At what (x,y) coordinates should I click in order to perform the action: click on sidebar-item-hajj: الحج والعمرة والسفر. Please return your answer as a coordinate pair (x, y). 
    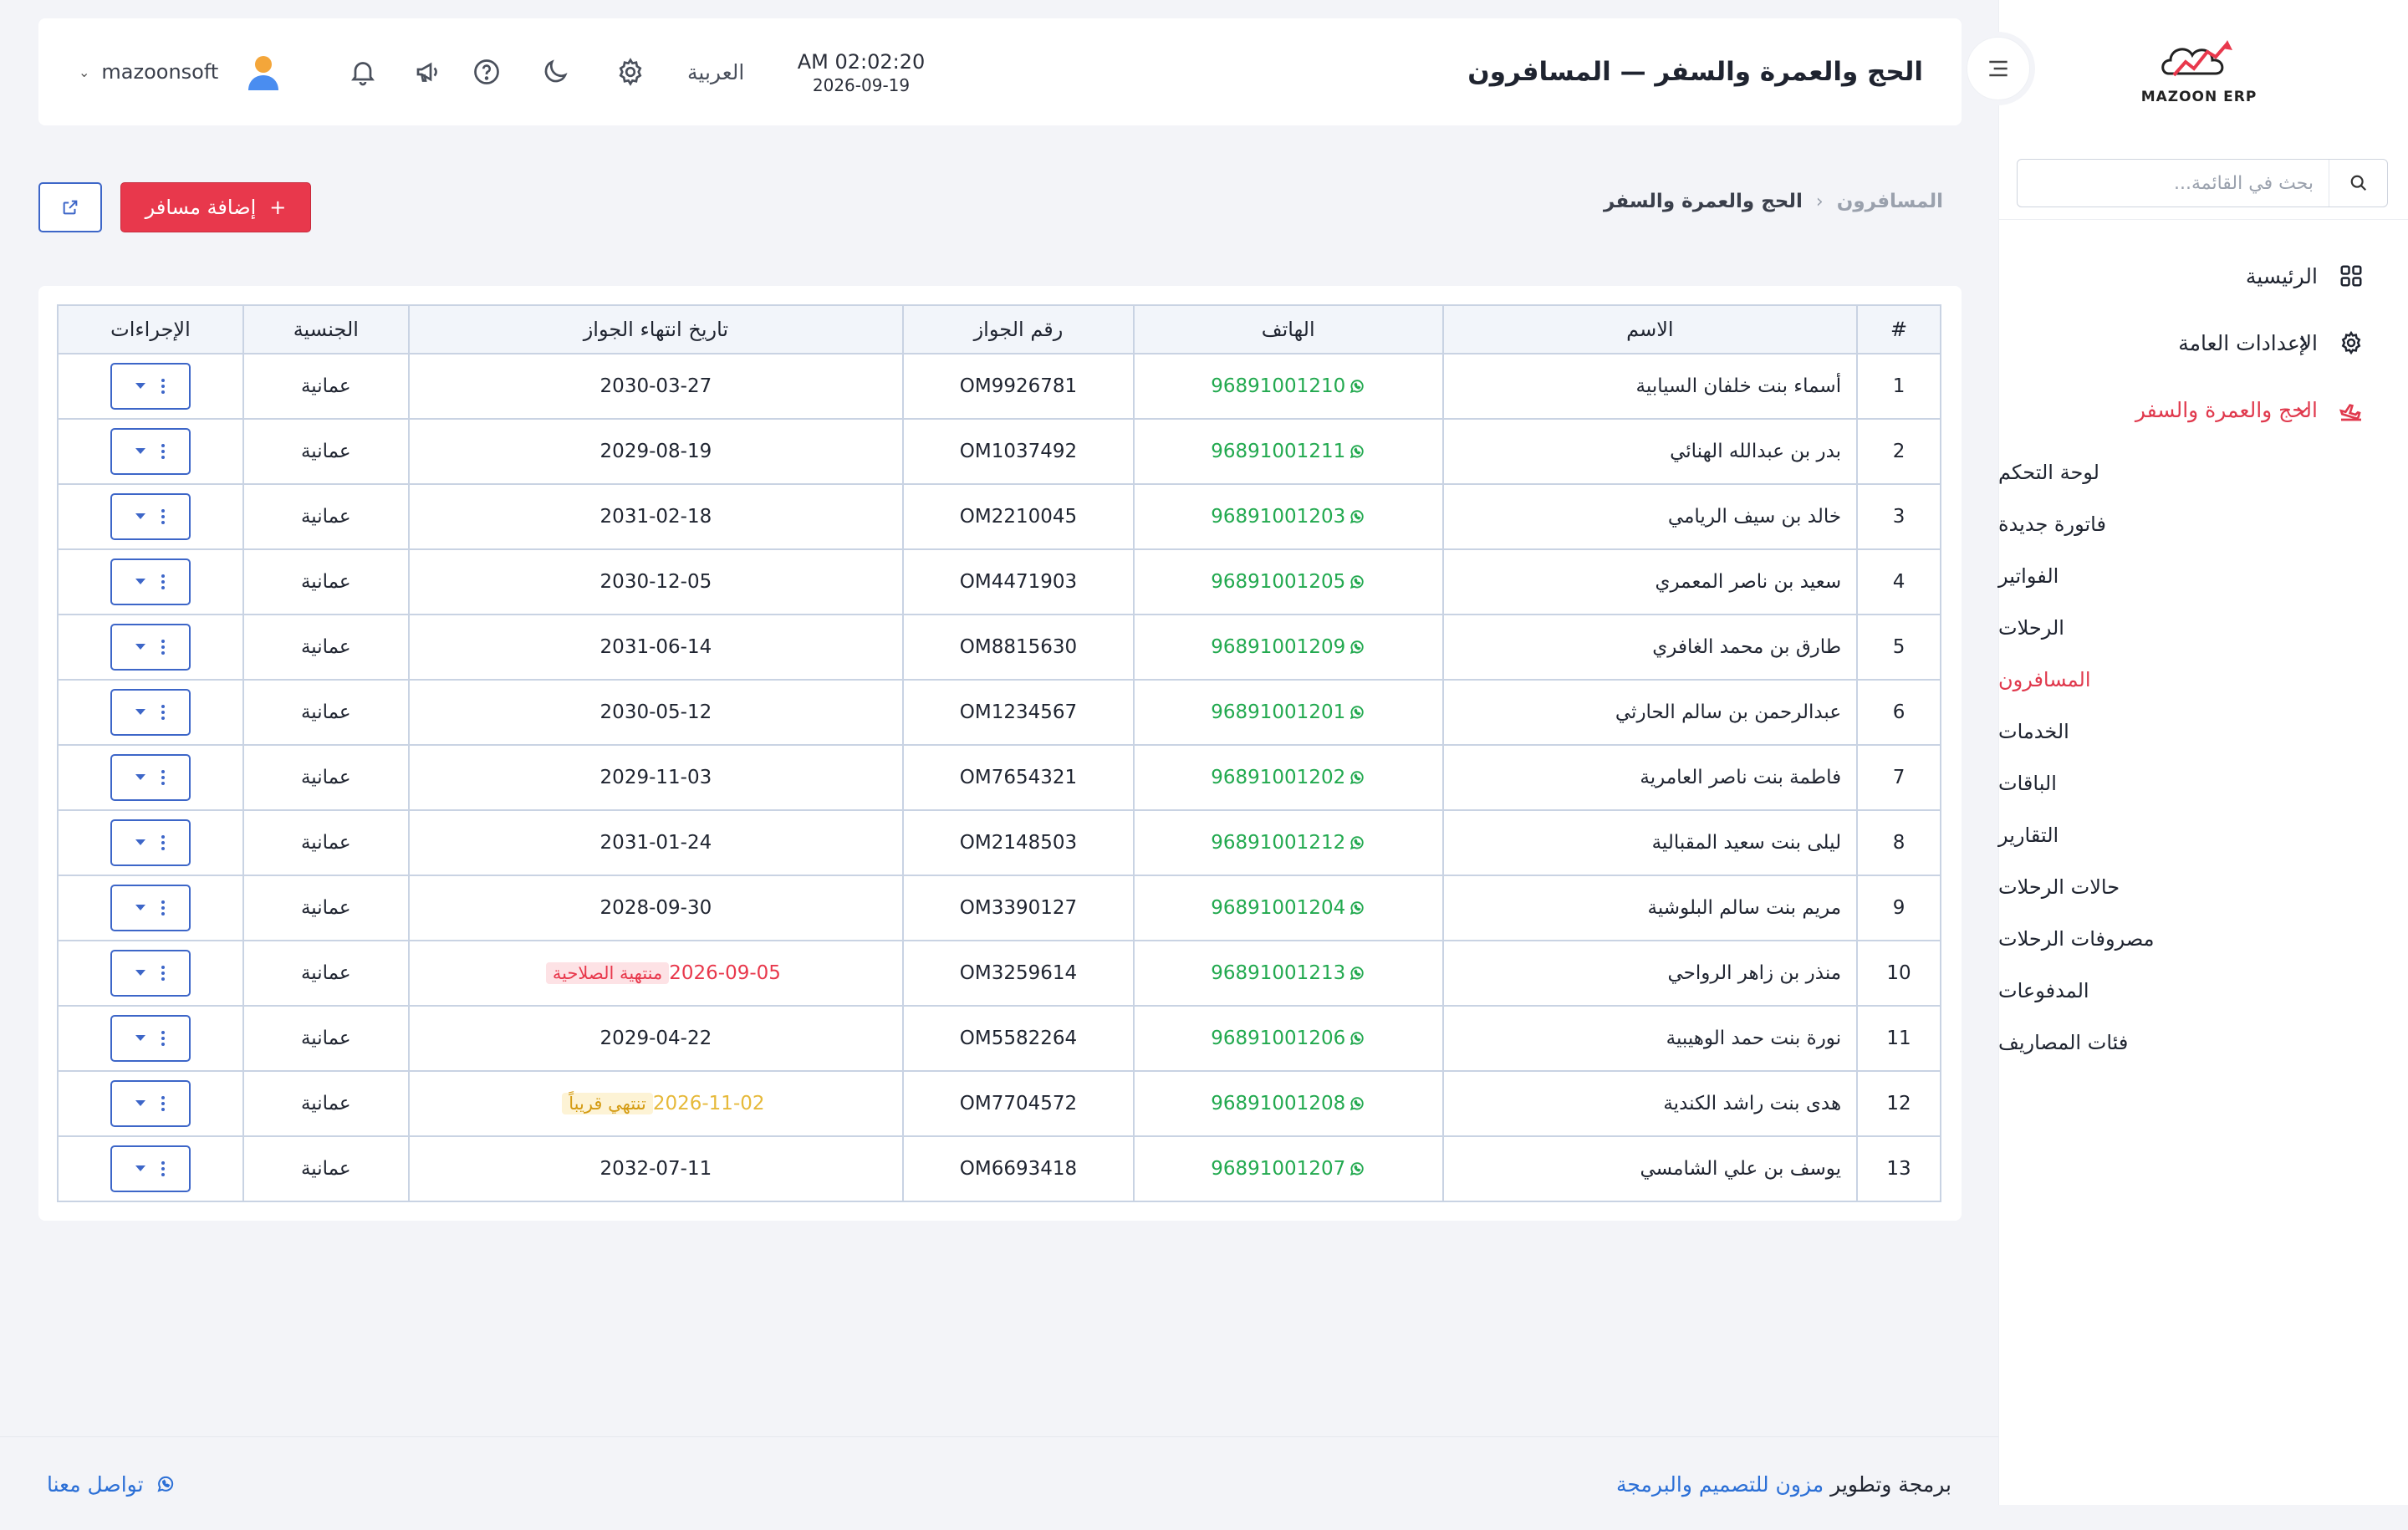
    Looking at the image, I should click on (2203, 409).